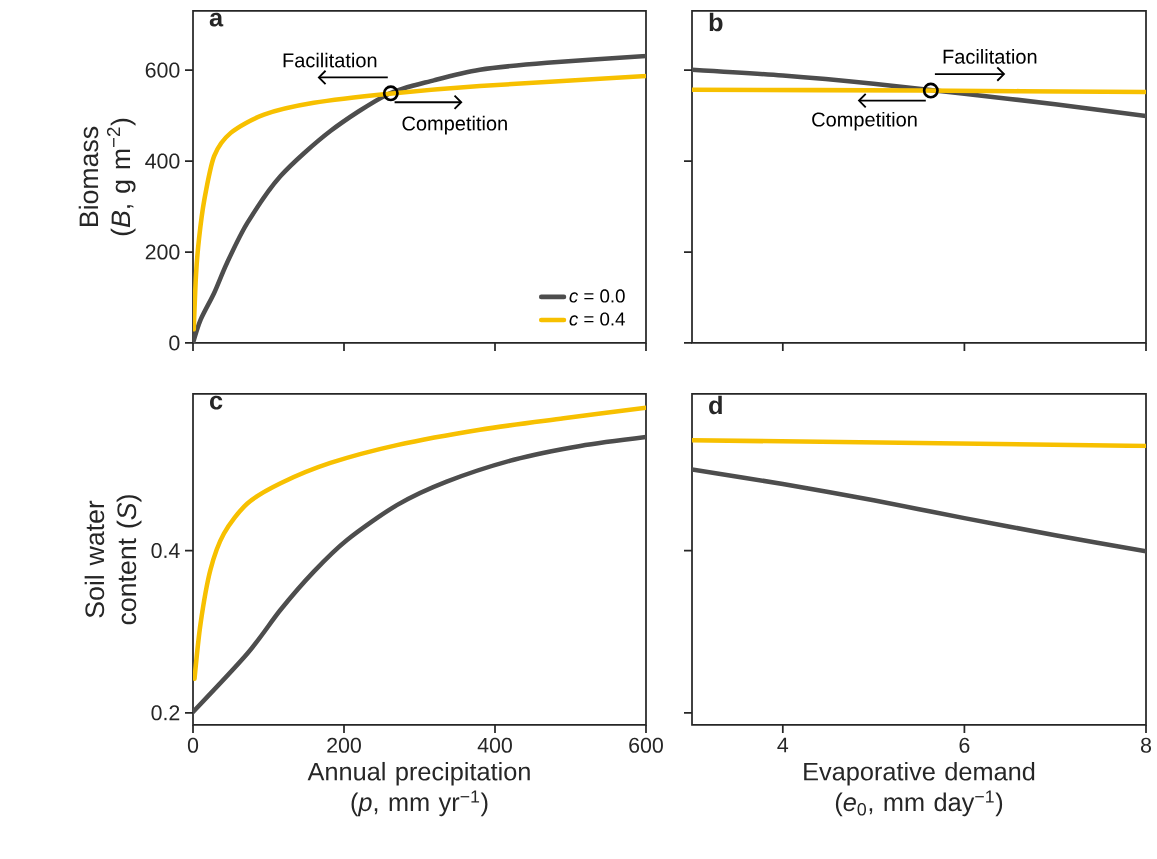 The width and height of the screenshot is (1157, 859). I want to click on chart-title: a, so click(216, 19).